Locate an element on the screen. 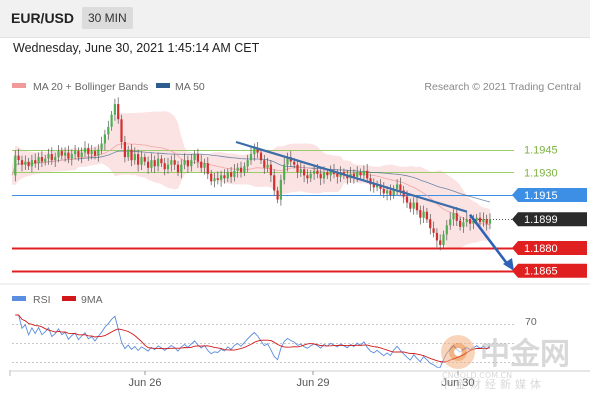  rsi-line is located at coordinates (253, 341).